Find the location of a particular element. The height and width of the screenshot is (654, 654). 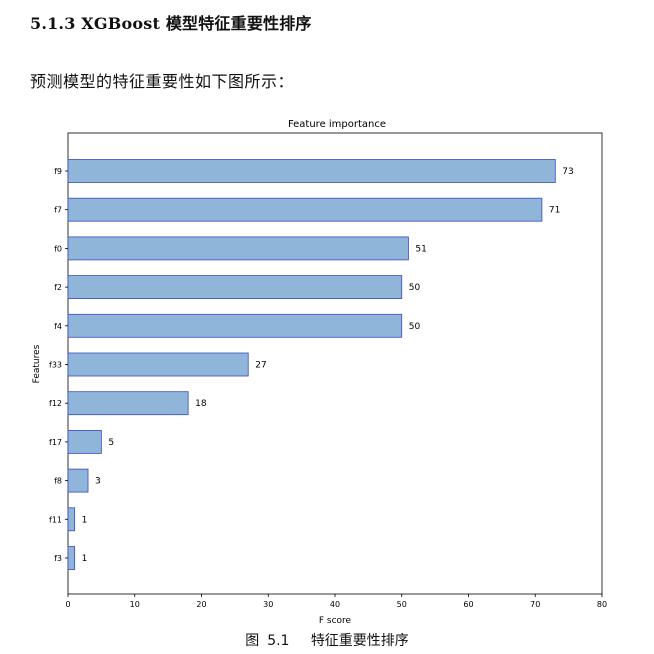

y-tick-label-f9: f9 is located at coordinates (58, 171).